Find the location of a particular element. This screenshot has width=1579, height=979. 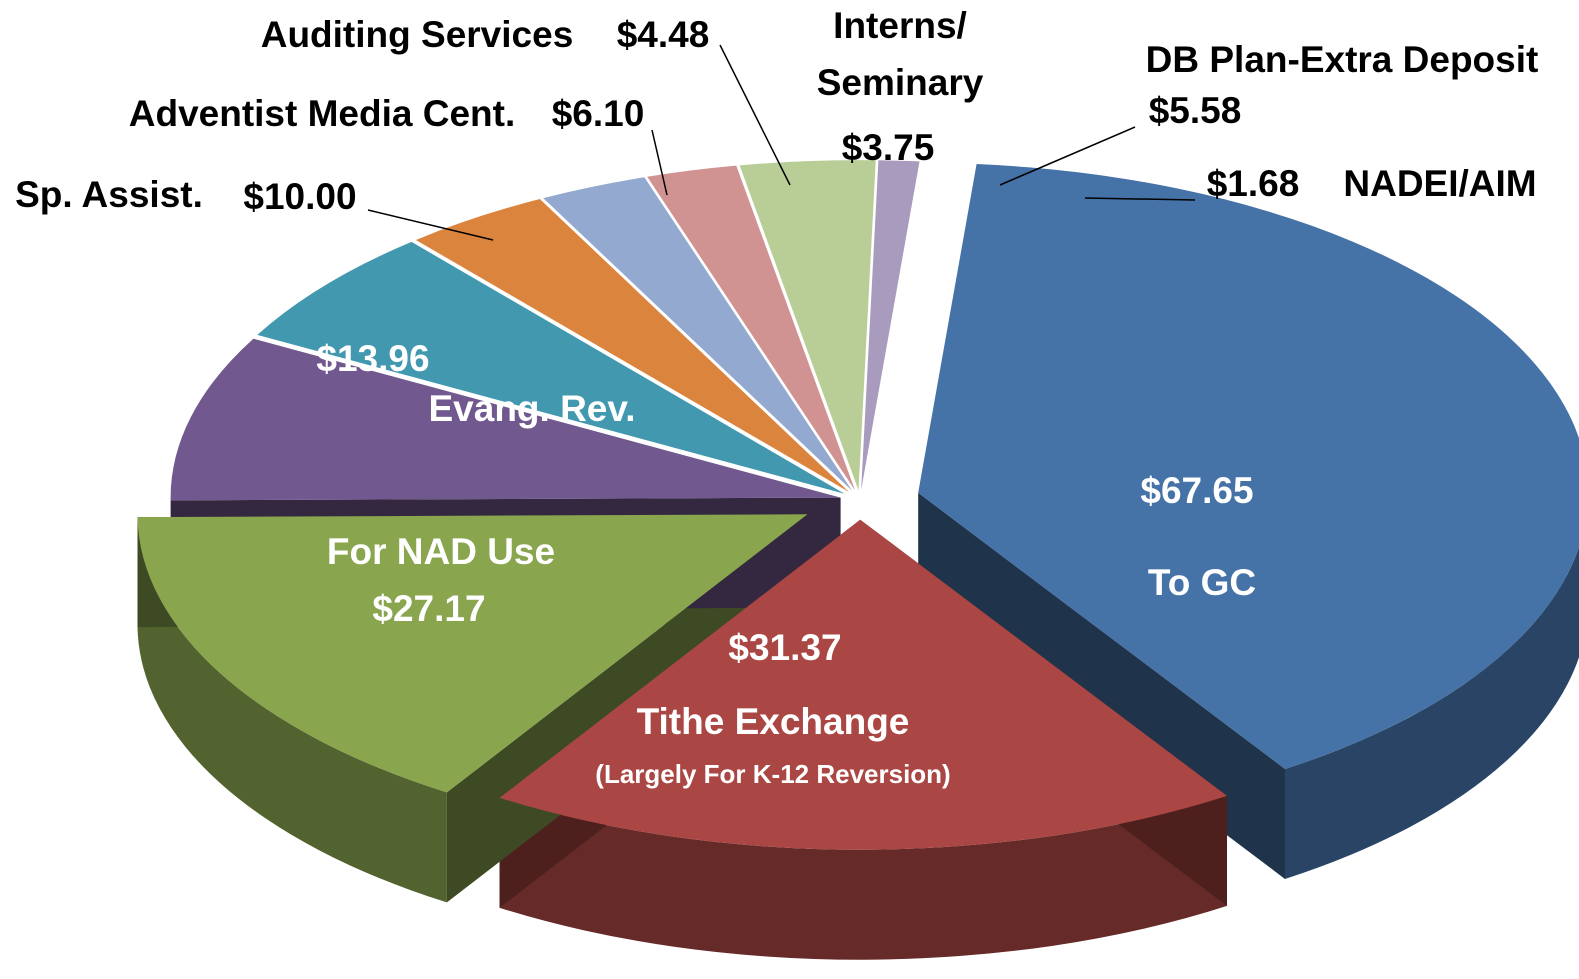

slice-name: To GC is located at coordinates (1202, 582).